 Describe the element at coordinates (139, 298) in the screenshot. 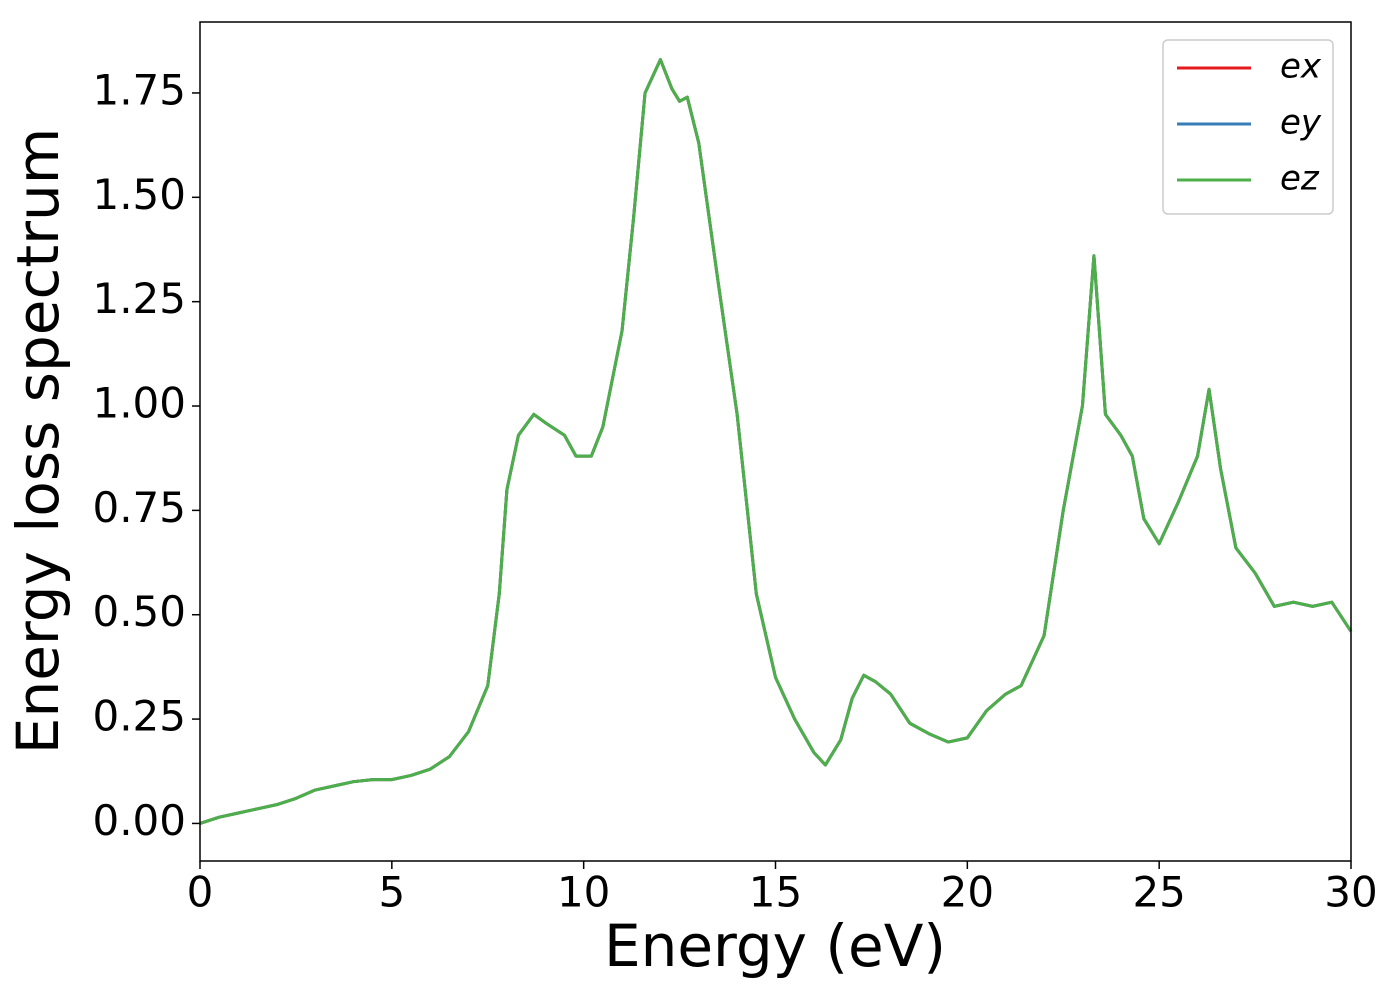

I see `y-tick-label: 1.25` at that location.